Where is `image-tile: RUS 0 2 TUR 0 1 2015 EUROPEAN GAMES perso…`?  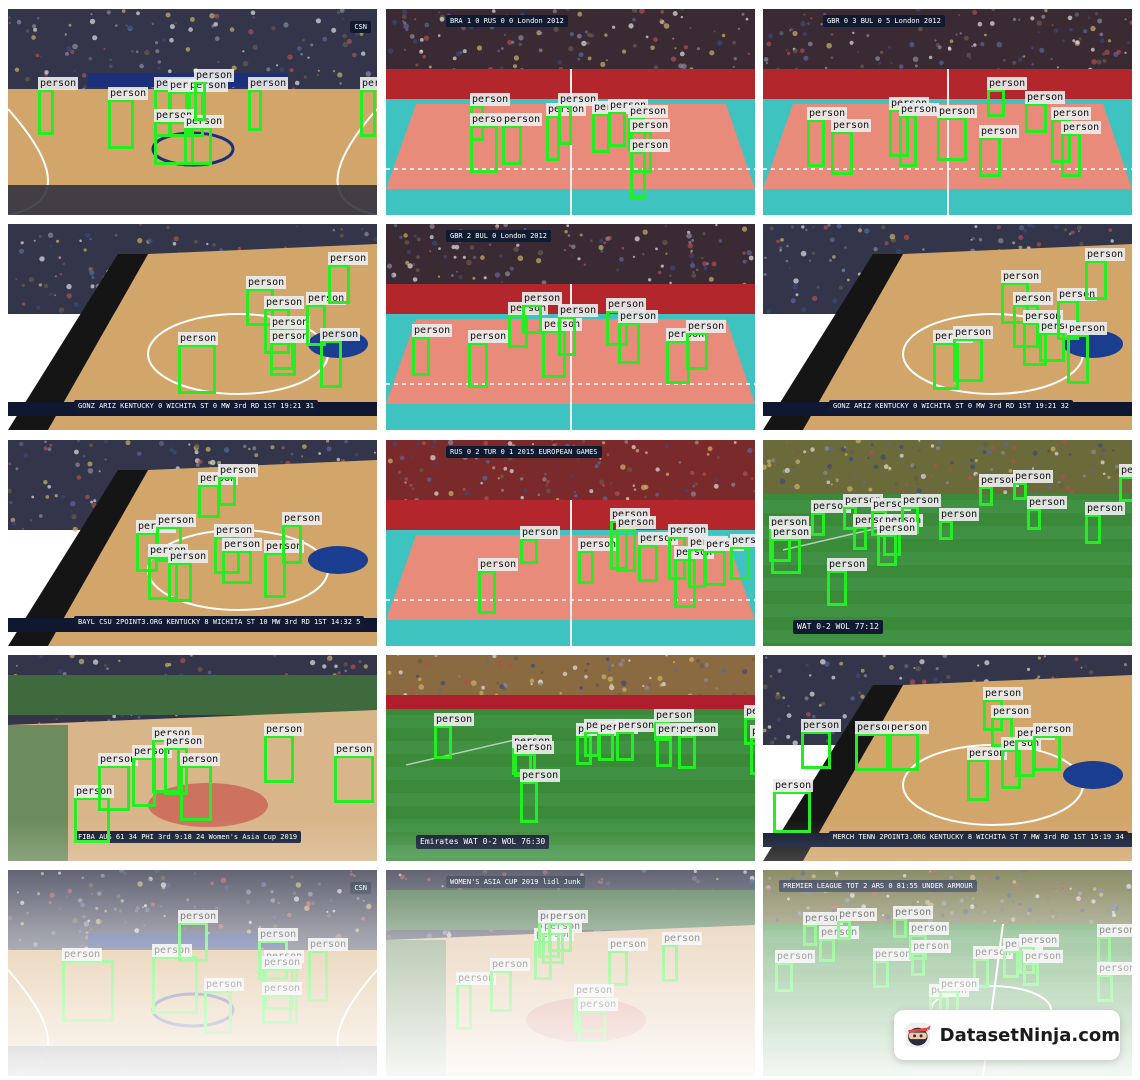
image-tile: RUS 0 2 TUR 0 1 2015 EUROPEAN GAMES perso… is located at coordinates (570, 543).